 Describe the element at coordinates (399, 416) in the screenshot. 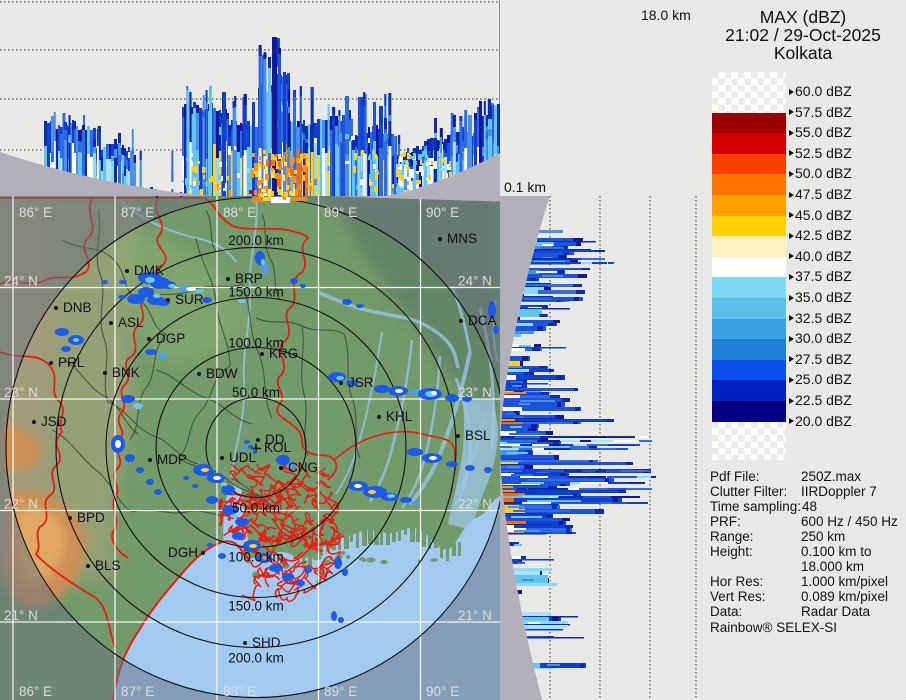

I see `svg-text: KHL` at that location.